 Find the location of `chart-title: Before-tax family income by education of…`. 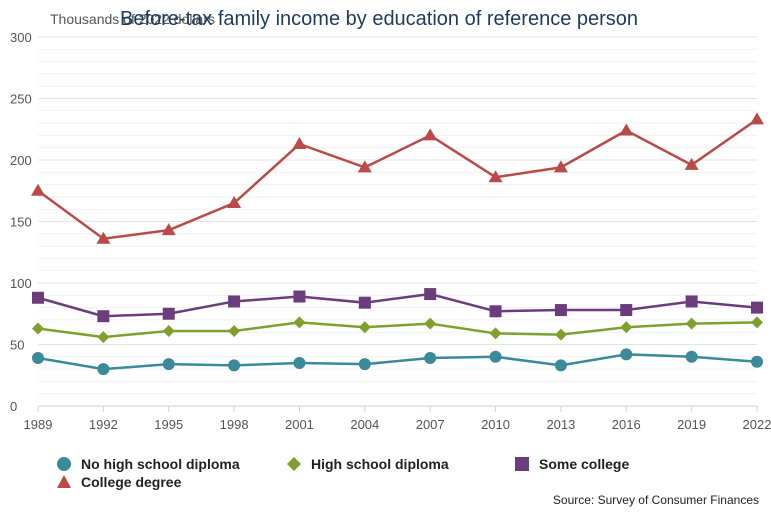

chart-title: Before-tax family income by education of… is located at coordinates (379, 19).